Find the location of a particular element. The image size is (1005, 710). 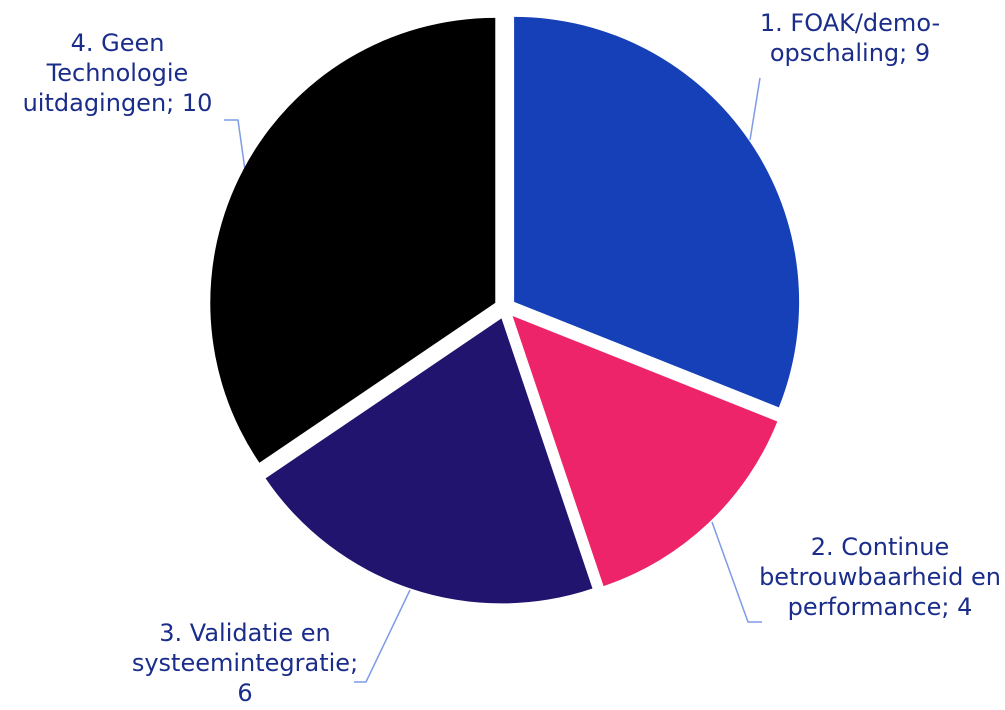

data-label: 1. FOAK/demo-opschaling; 9 is located at coordinates (850, 38).